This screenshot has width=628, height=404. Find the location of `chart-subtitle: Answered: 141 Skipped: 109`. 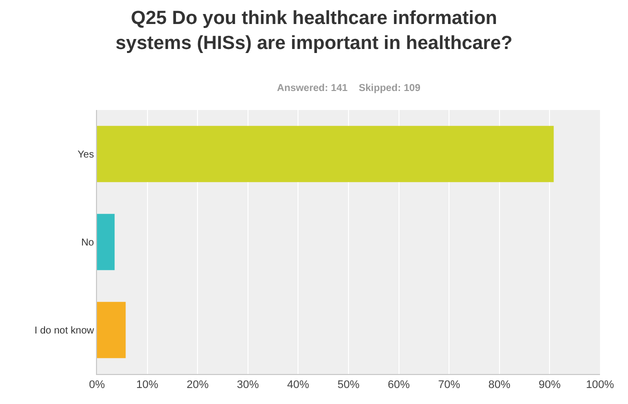

chart-subtitle: Answered: 141 Skipped: 109 is located at coordinates (349, 88).